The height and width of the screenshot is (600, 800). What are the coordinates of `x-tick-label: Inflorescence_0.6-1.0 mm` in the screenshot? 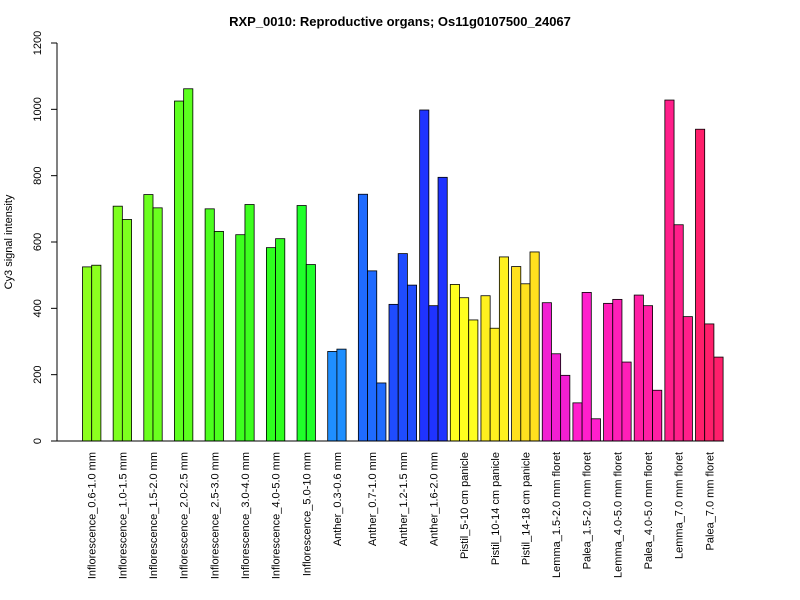 It's located at (93, 515).